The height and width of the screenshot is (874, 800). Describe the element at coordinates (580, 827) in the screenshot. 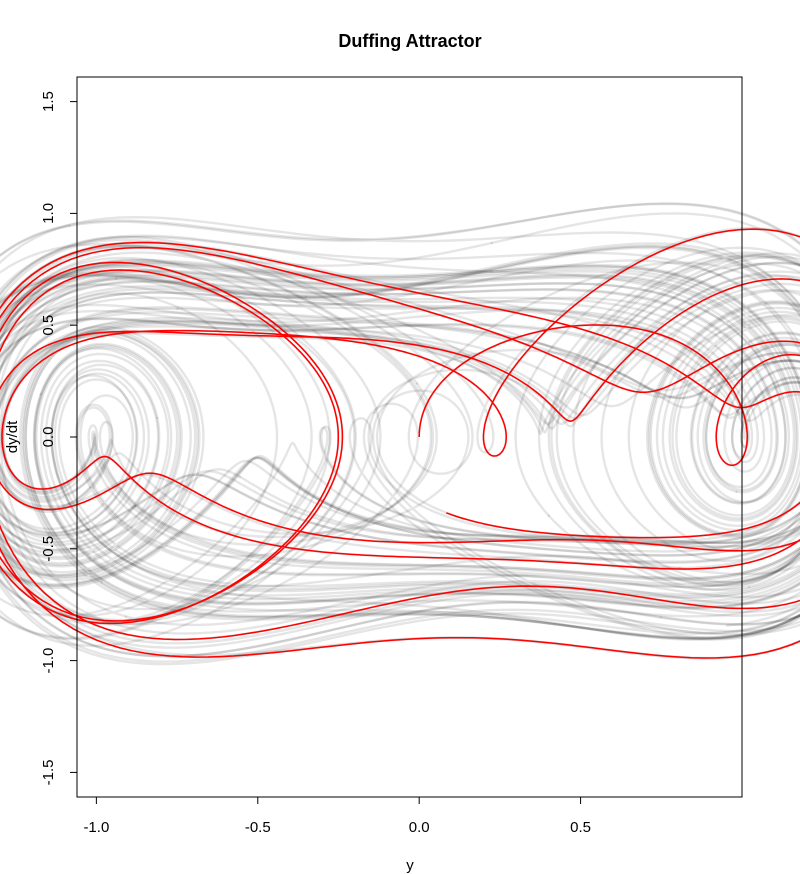

I see `x-tick-label: 0.5` at that location.